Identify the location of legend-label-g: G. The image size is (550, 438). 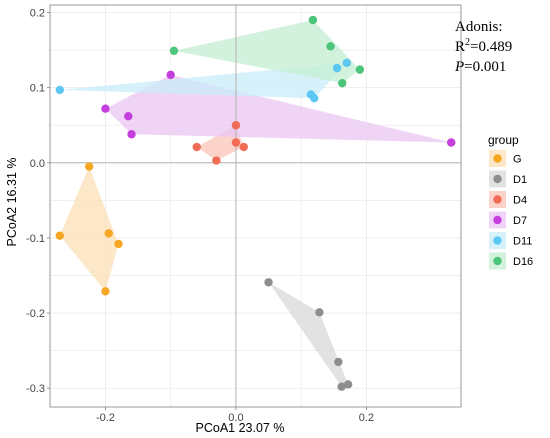
(517, 160).